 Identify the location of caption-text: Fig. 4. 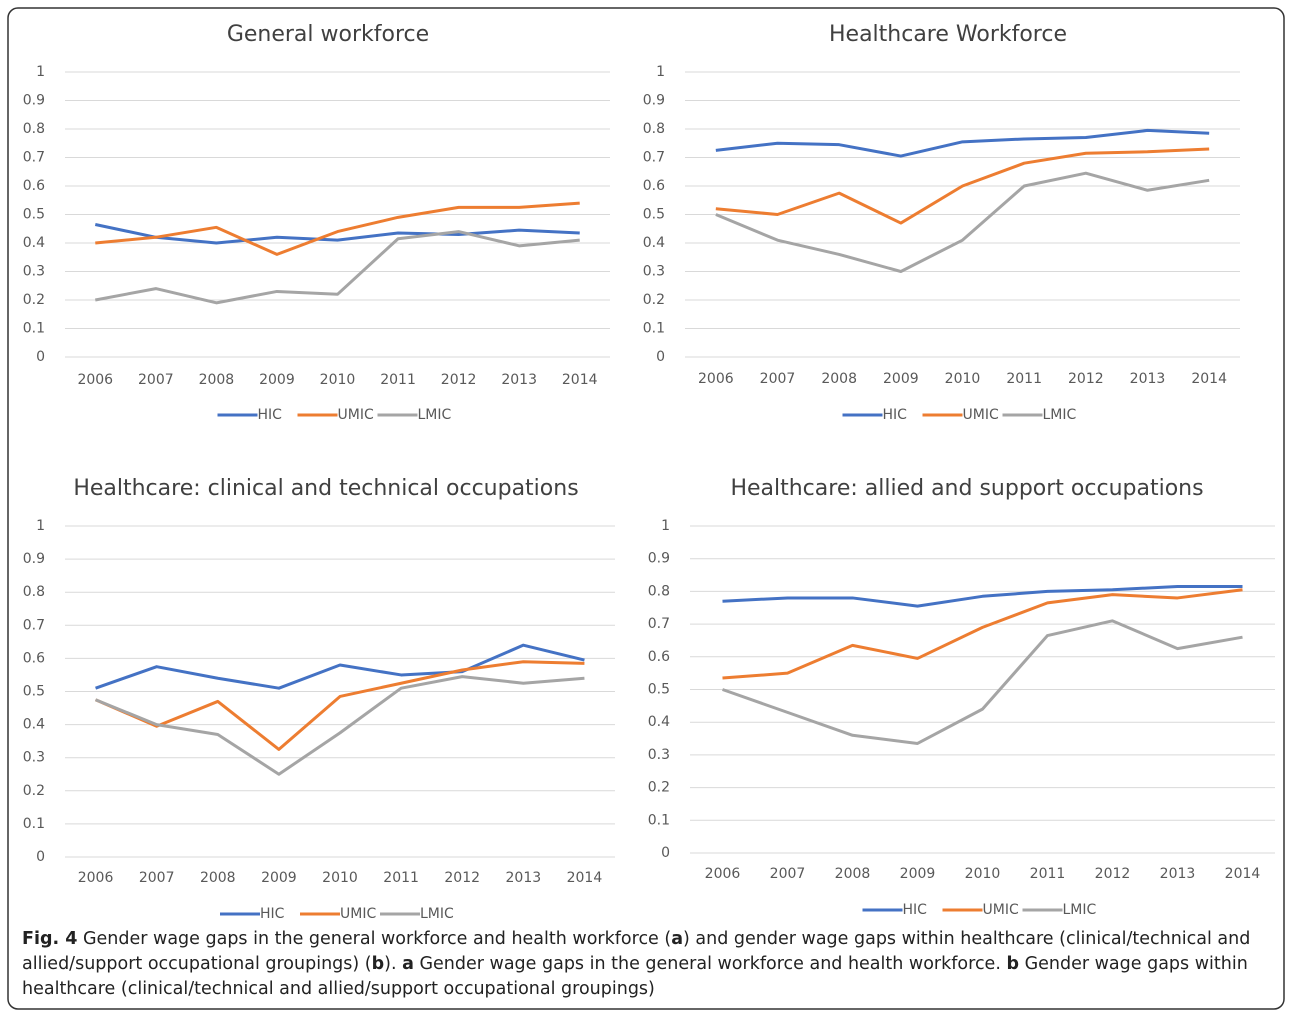
(50, 939).